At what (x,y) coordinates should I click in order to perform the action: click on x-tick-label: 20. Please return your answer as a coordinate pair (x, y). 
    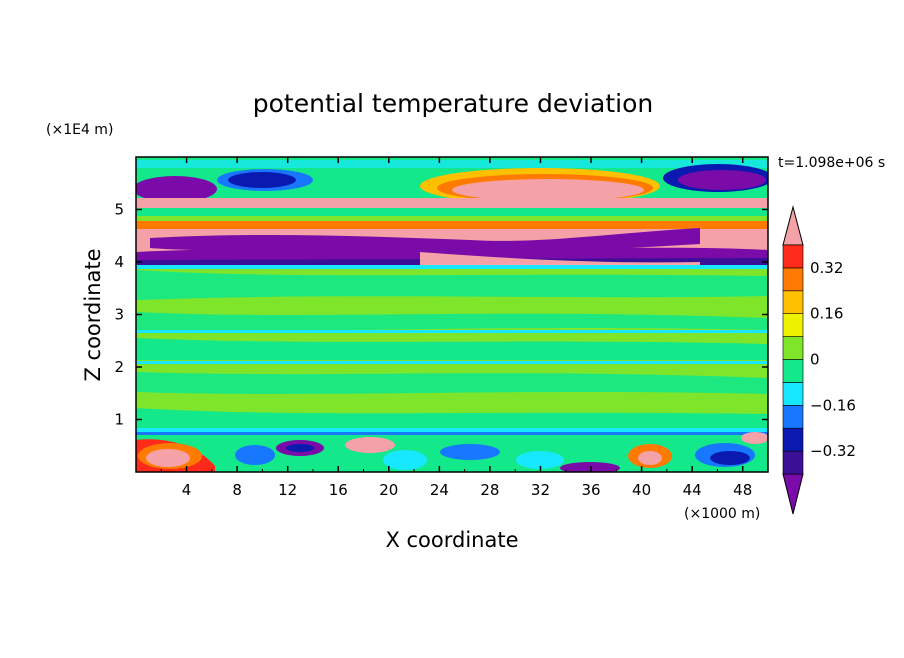
    Looking at the image, I should click on (388, 490).